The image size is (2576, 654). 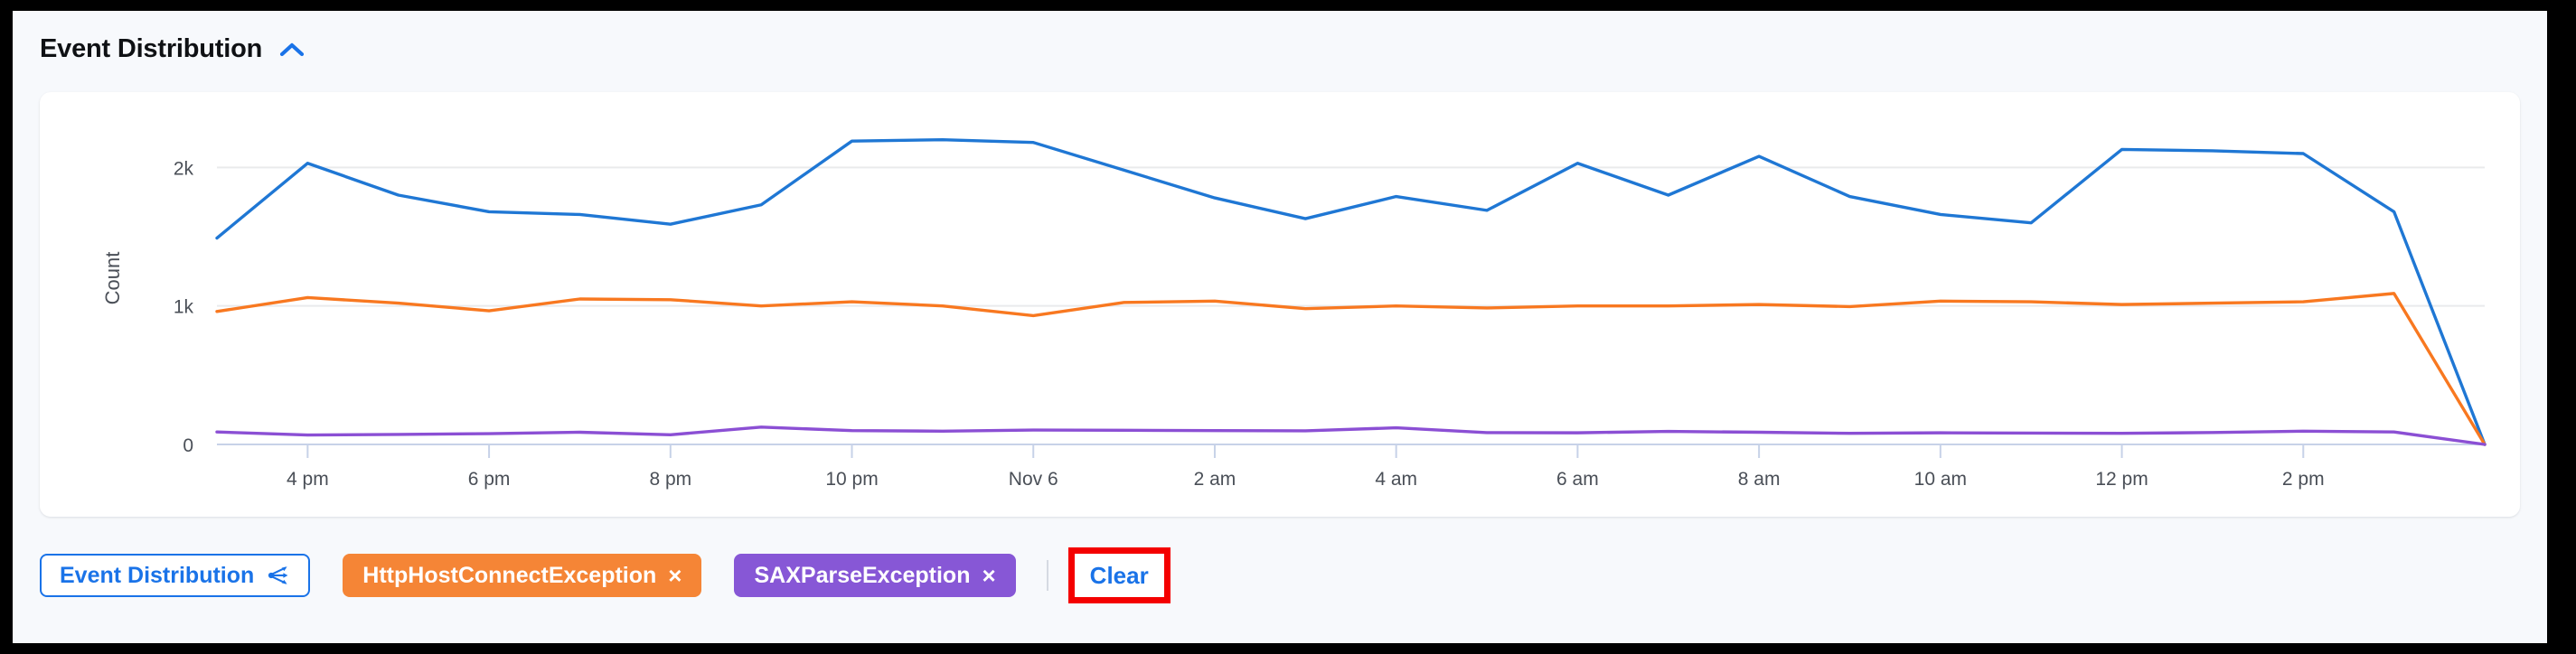 I want to click on x-axis-tick-label: 8 pm, so click(x=670, y=480).